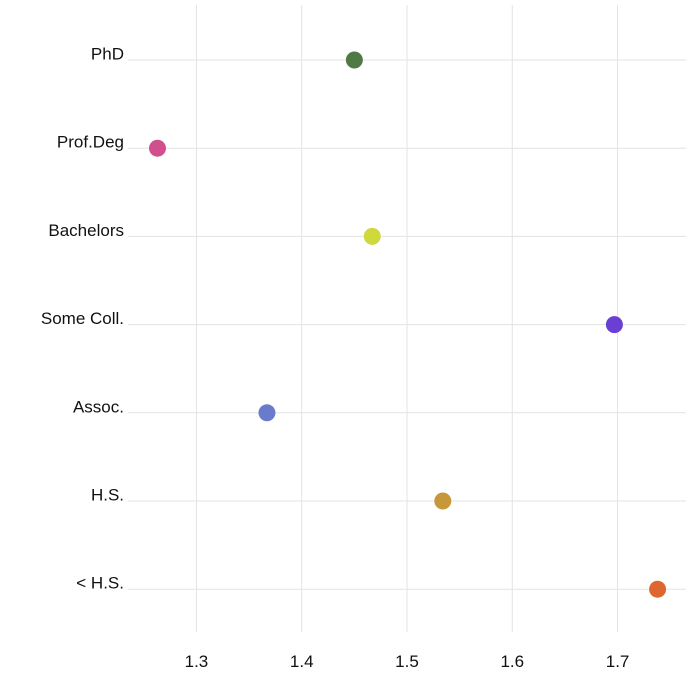 The image size is (700, 700). Describe the element at coordinates (90, 142) in the screenshot. I see `y-tick-label: Prof.Deg` at that location.